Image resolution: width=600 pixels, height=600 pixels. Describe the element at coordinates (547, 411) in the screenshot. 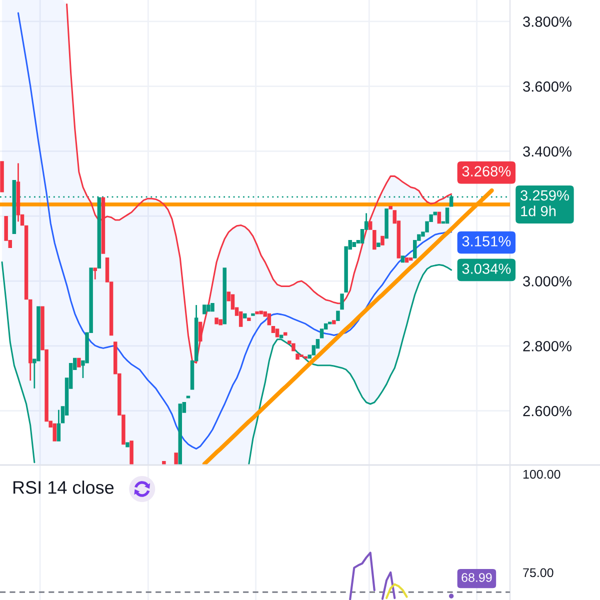

I see `y-tick-label: 2.600%` at that location.